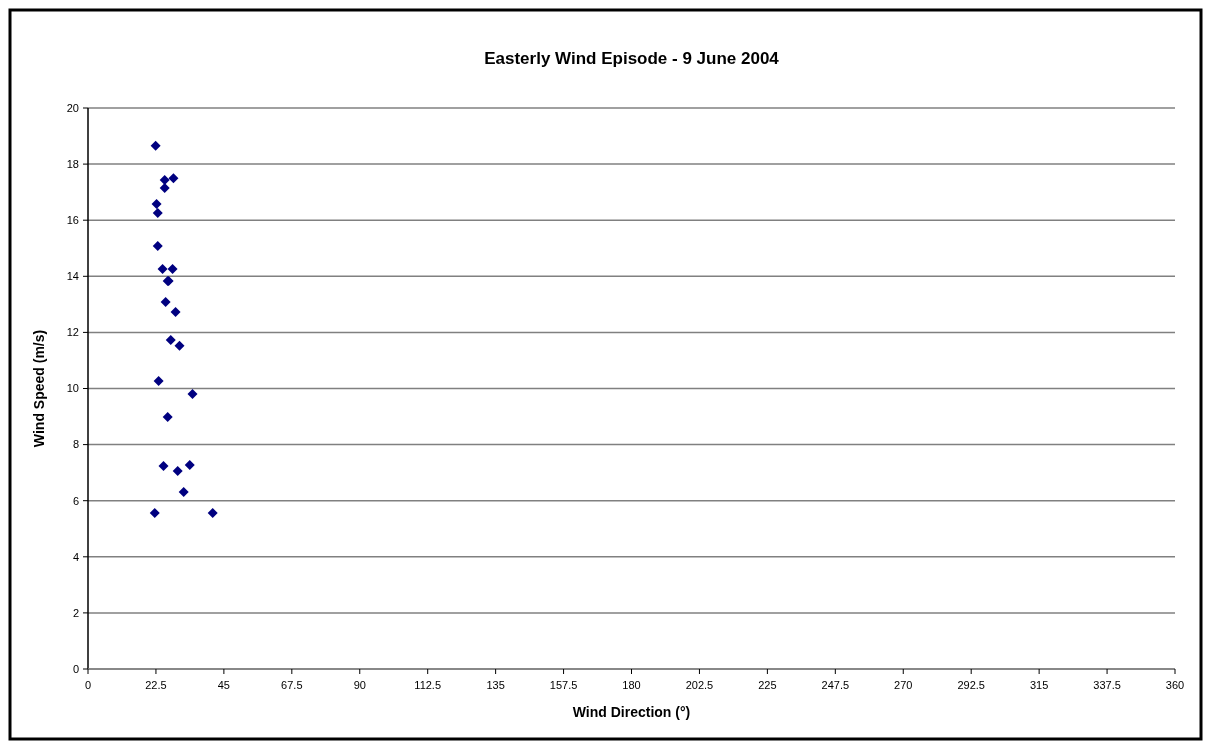 The width and height of the screenshot is (1211, 749). I want to click on chart-title: Easterly Wind Episode - 9 June 2004, so click(632, 58).